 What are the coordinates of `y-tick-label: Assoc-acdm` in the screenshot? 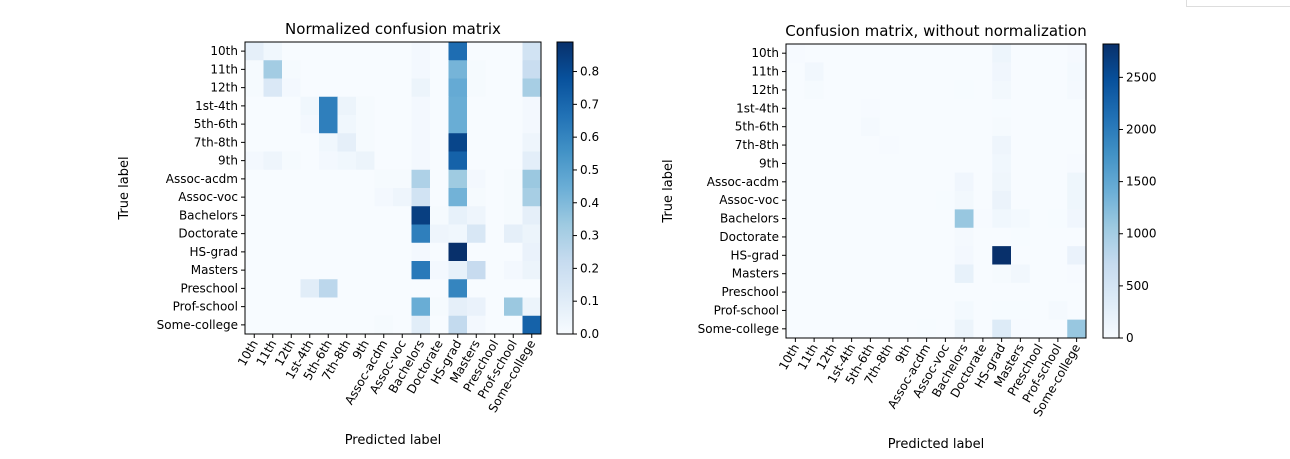 It's located at (202, 179).